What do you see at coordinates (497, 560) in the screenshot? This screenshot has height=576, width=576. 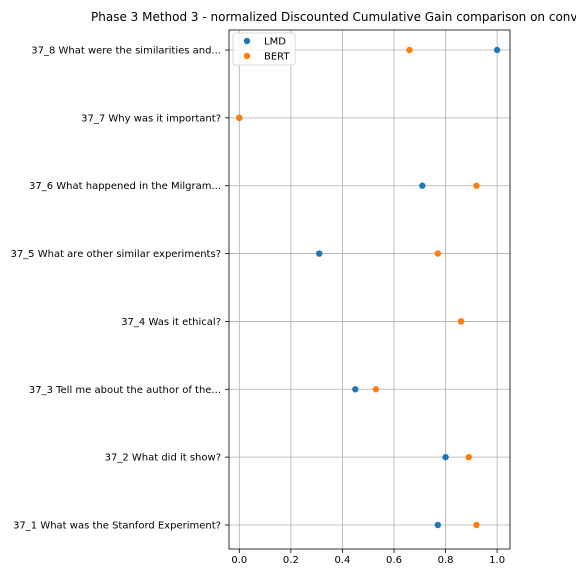 I see `x-tick-label: 1.0` at bounding box center [497, 560].